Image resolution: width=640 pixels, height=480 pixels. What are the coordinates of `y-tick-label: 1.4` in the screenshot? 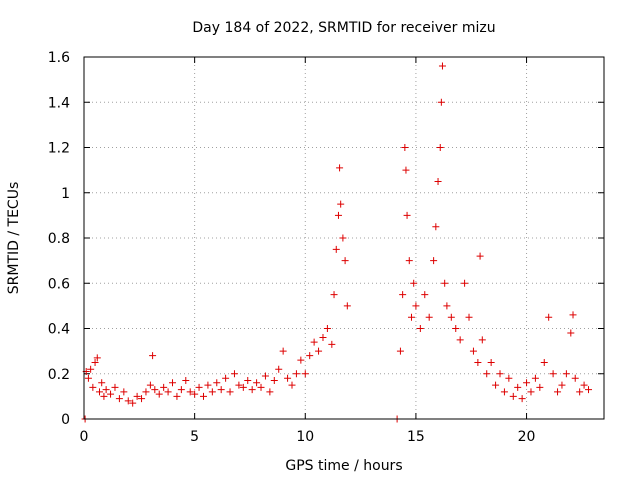 It's located at (59, 103).